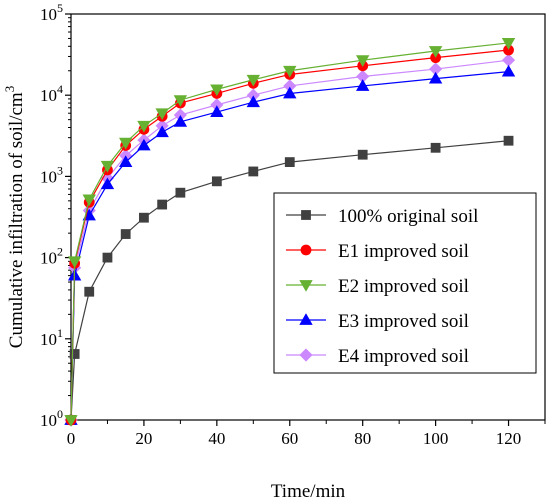  What do you see at coordinates (16, 220) in the screenshot?
I see `y-axis-title-main: Cumulative infiltration of soil/cm` at bounding box center [16, 220].